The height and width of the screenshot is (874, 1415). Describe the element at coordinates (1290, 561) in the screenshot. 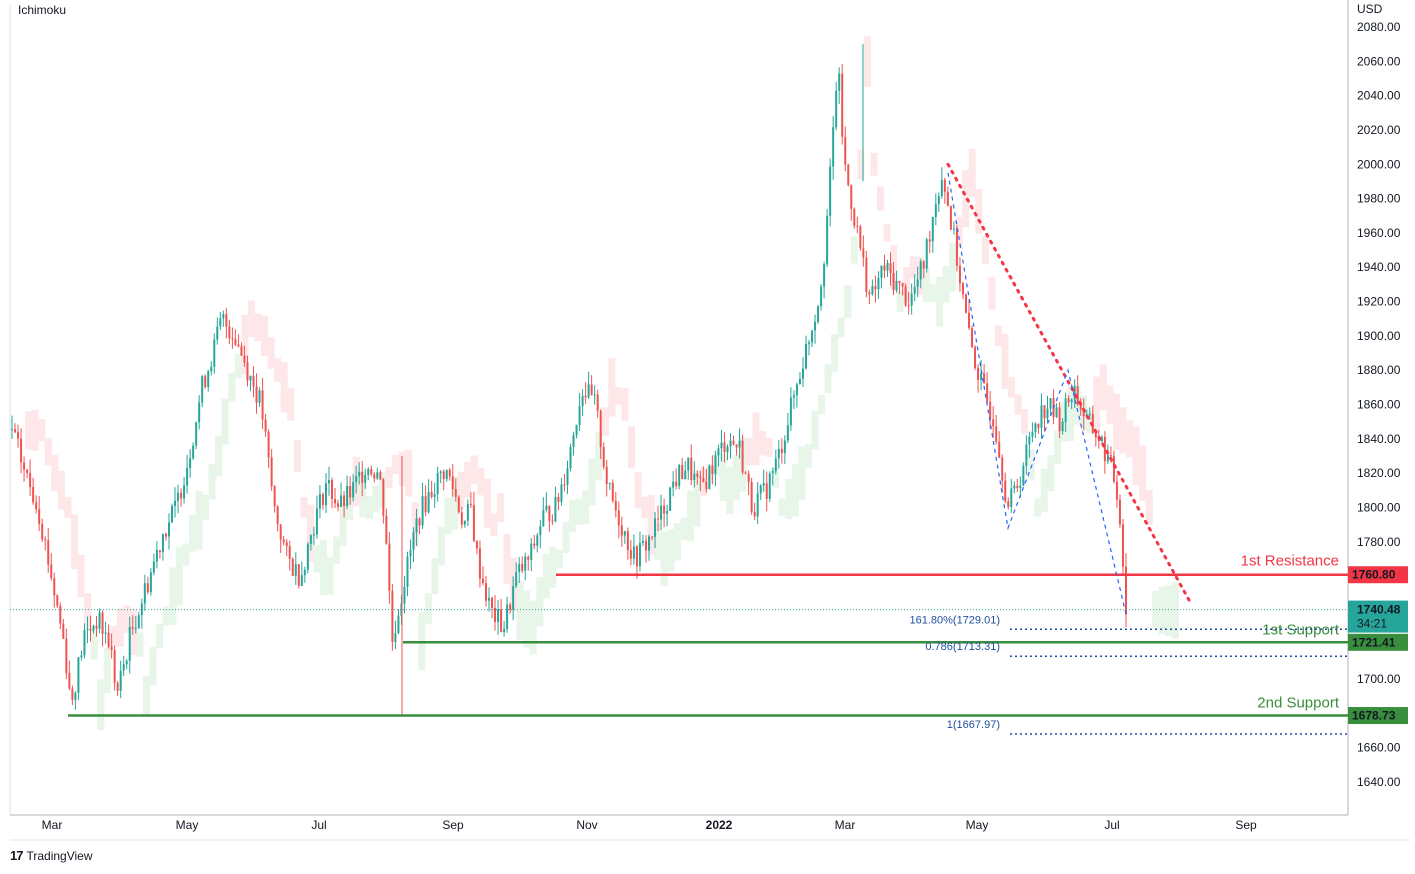

I see `resistance-label: 1st Resistance` at that location.